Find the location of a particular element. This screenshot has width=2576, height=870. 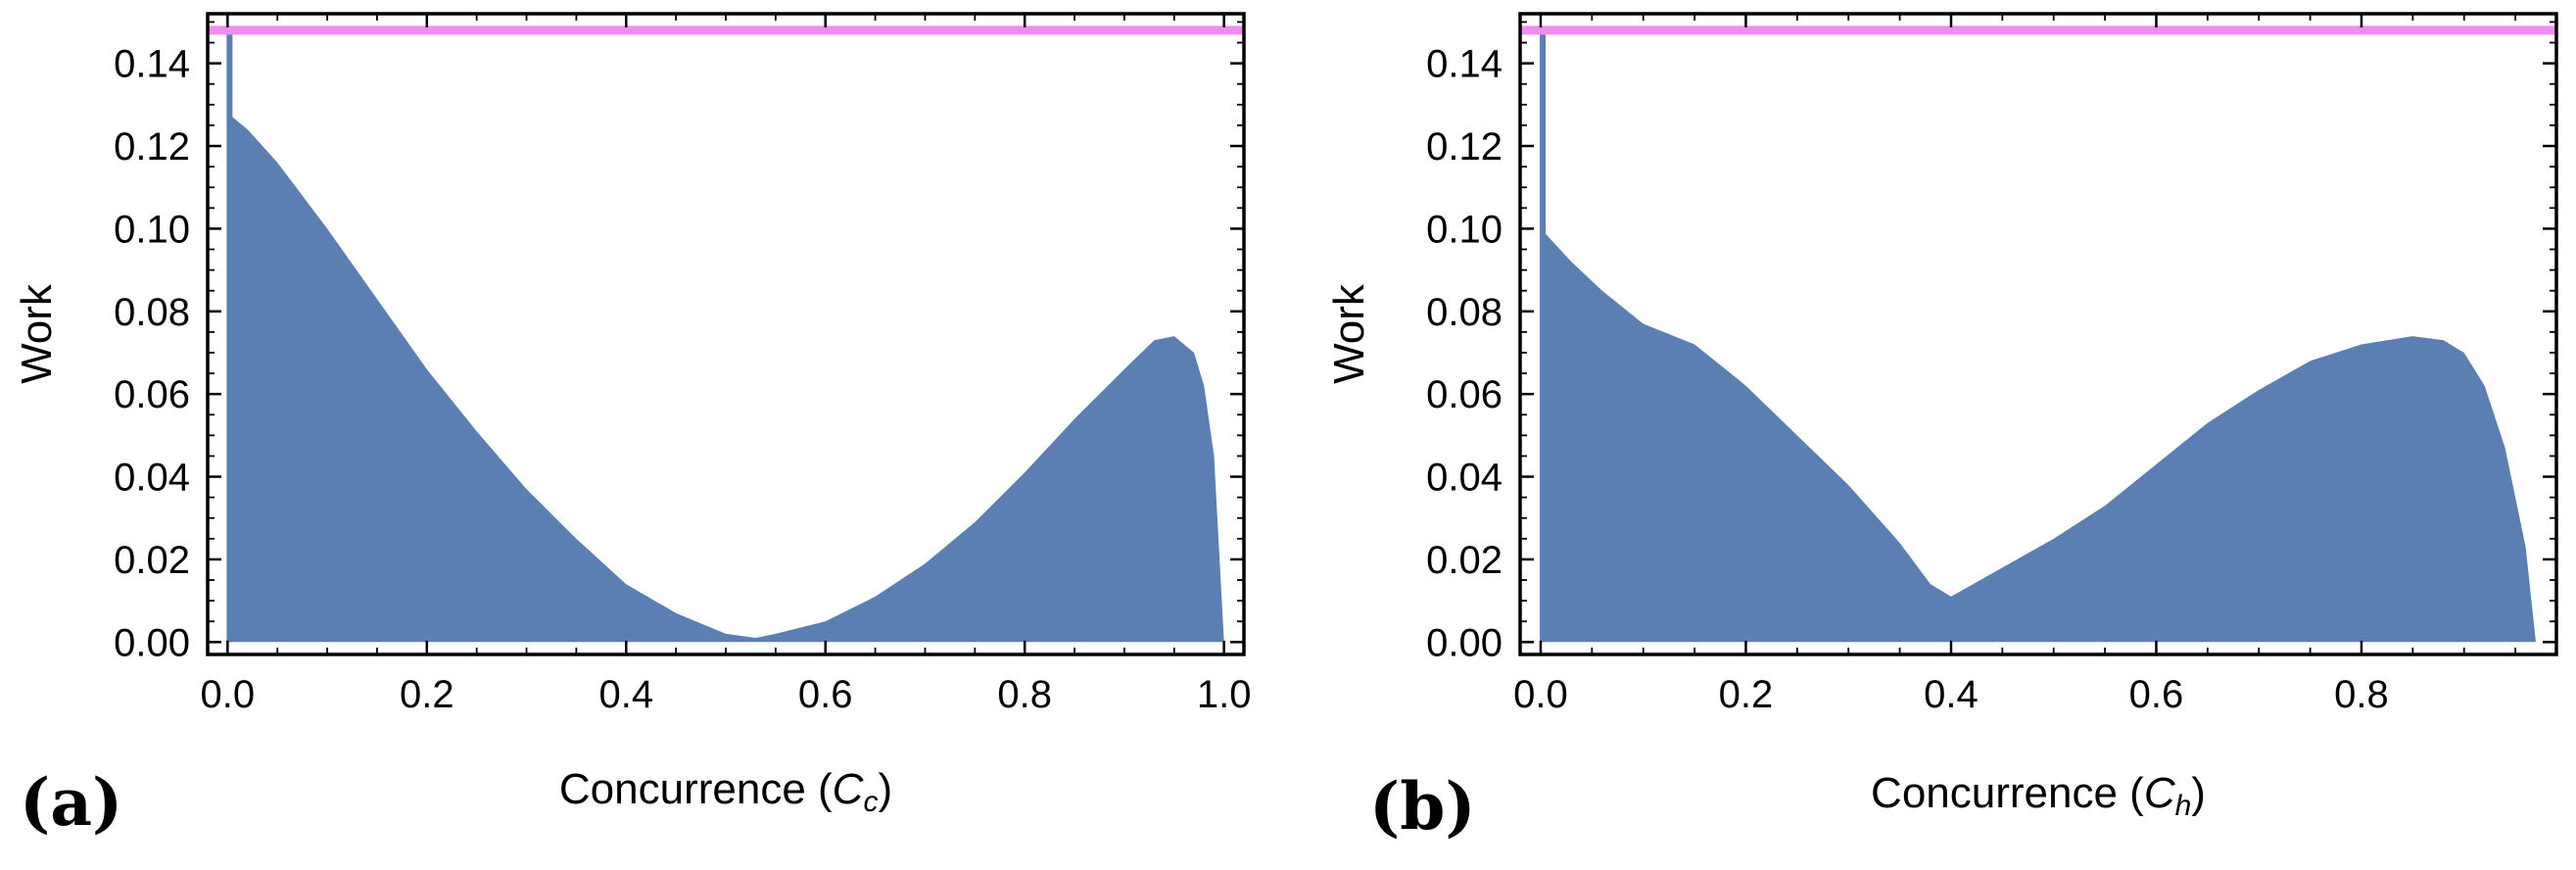

x-axis-title-b-prefix: Concurrence ( is located at coordinates (2008, 793).